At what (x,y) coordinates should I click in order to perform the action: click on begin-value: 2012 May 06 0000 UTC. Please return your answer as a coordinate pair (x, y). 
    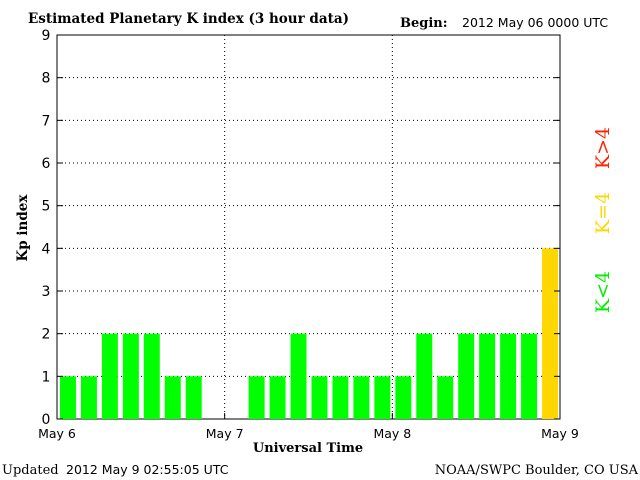
    Looking at the image, I should click on (535, 22).